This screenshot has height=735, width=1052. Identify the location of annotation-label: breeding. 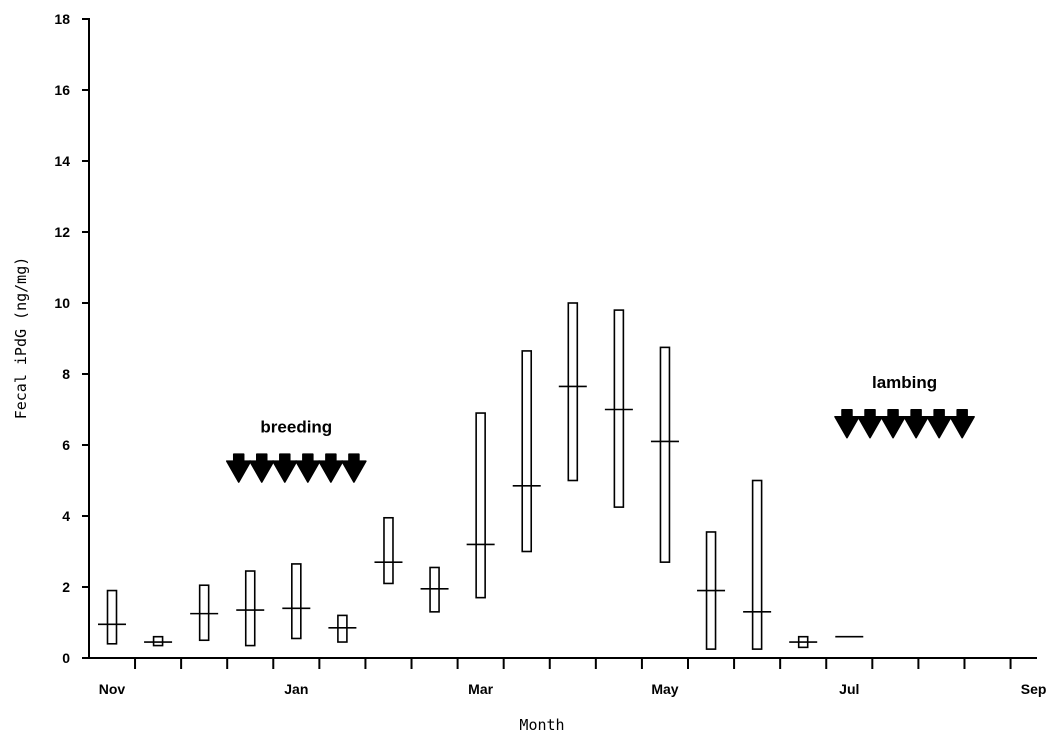
(296, 427).